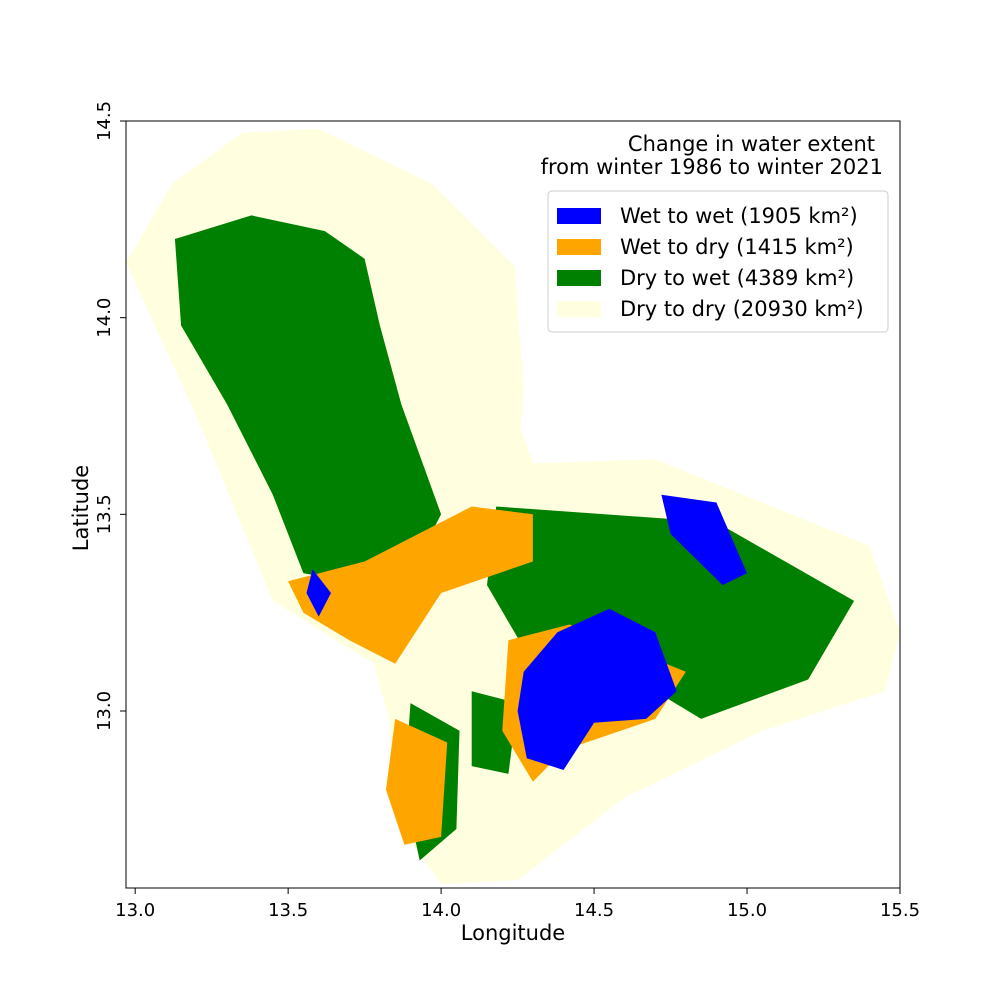  Describe the element at coordinates (579, 309) in the screenshot. I see `legend-swatch-dry-to-dry` at that location.